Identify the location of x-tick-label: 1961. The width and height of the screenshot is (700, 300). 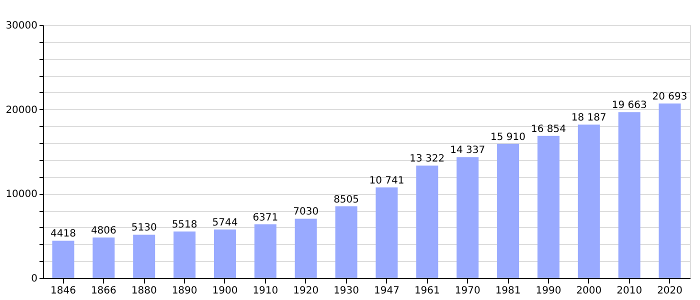
(427, 291).